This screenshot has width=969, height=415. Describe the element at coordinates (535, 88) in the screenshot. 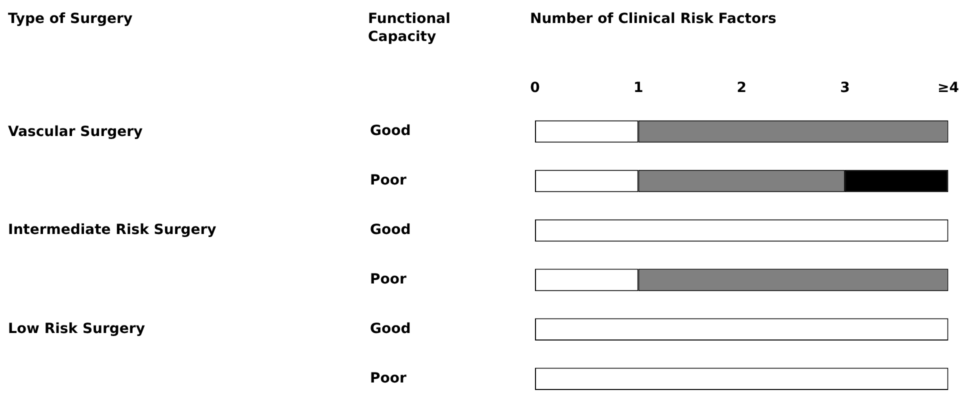

I see `x2-tick-label: 0` at that location.